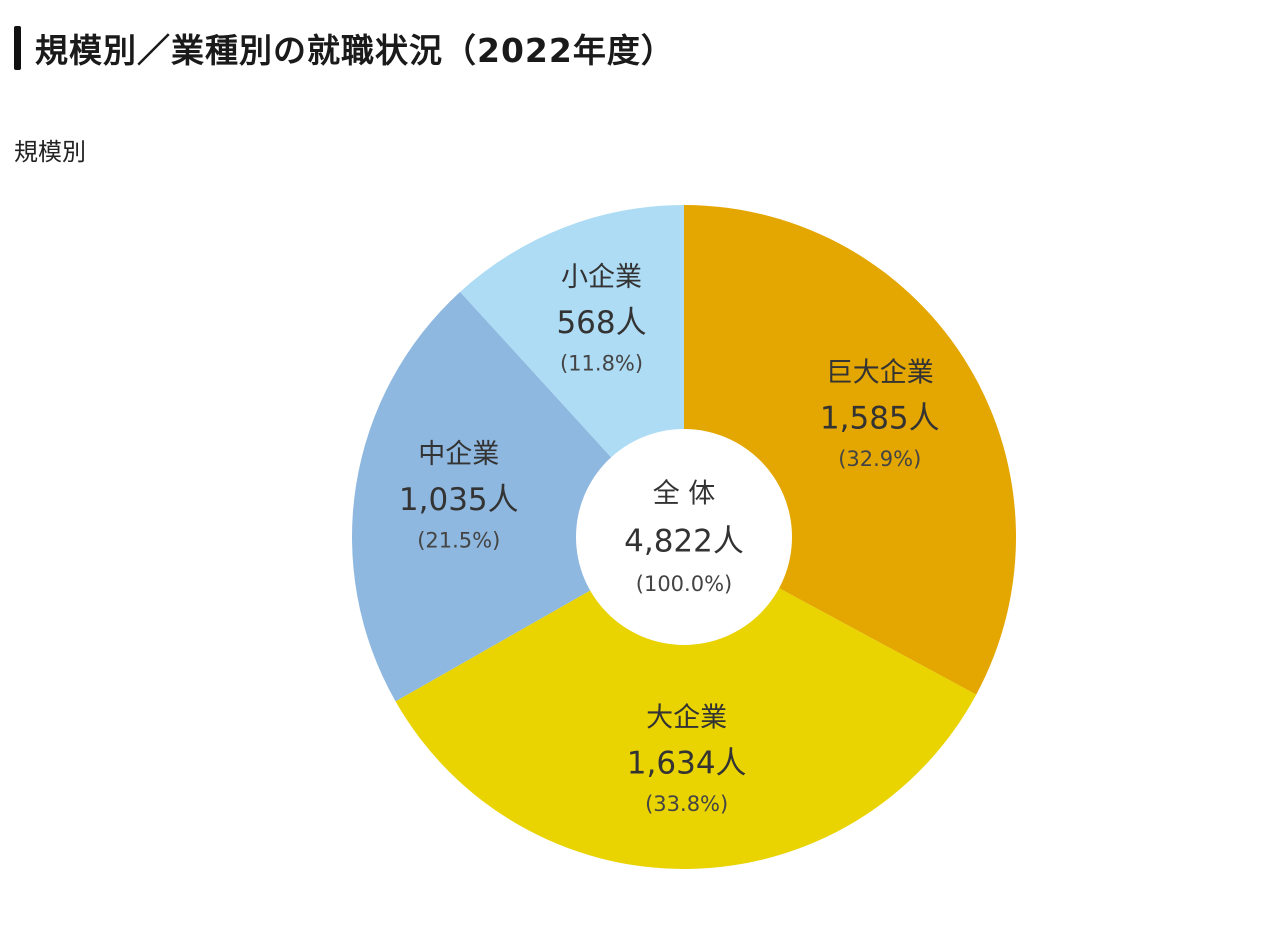 The width and height of the screenshot is (1280, 943). I want to click on slice-percent: (11.8%), so click(601, 363).